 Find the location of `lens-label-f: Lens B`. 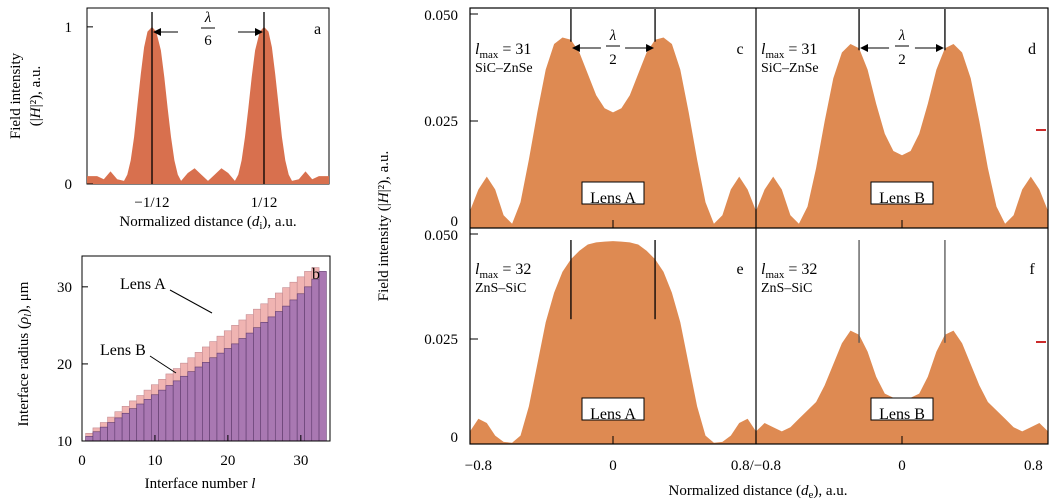

lens-label-f: Lens B is located at coordinates (902, 414).